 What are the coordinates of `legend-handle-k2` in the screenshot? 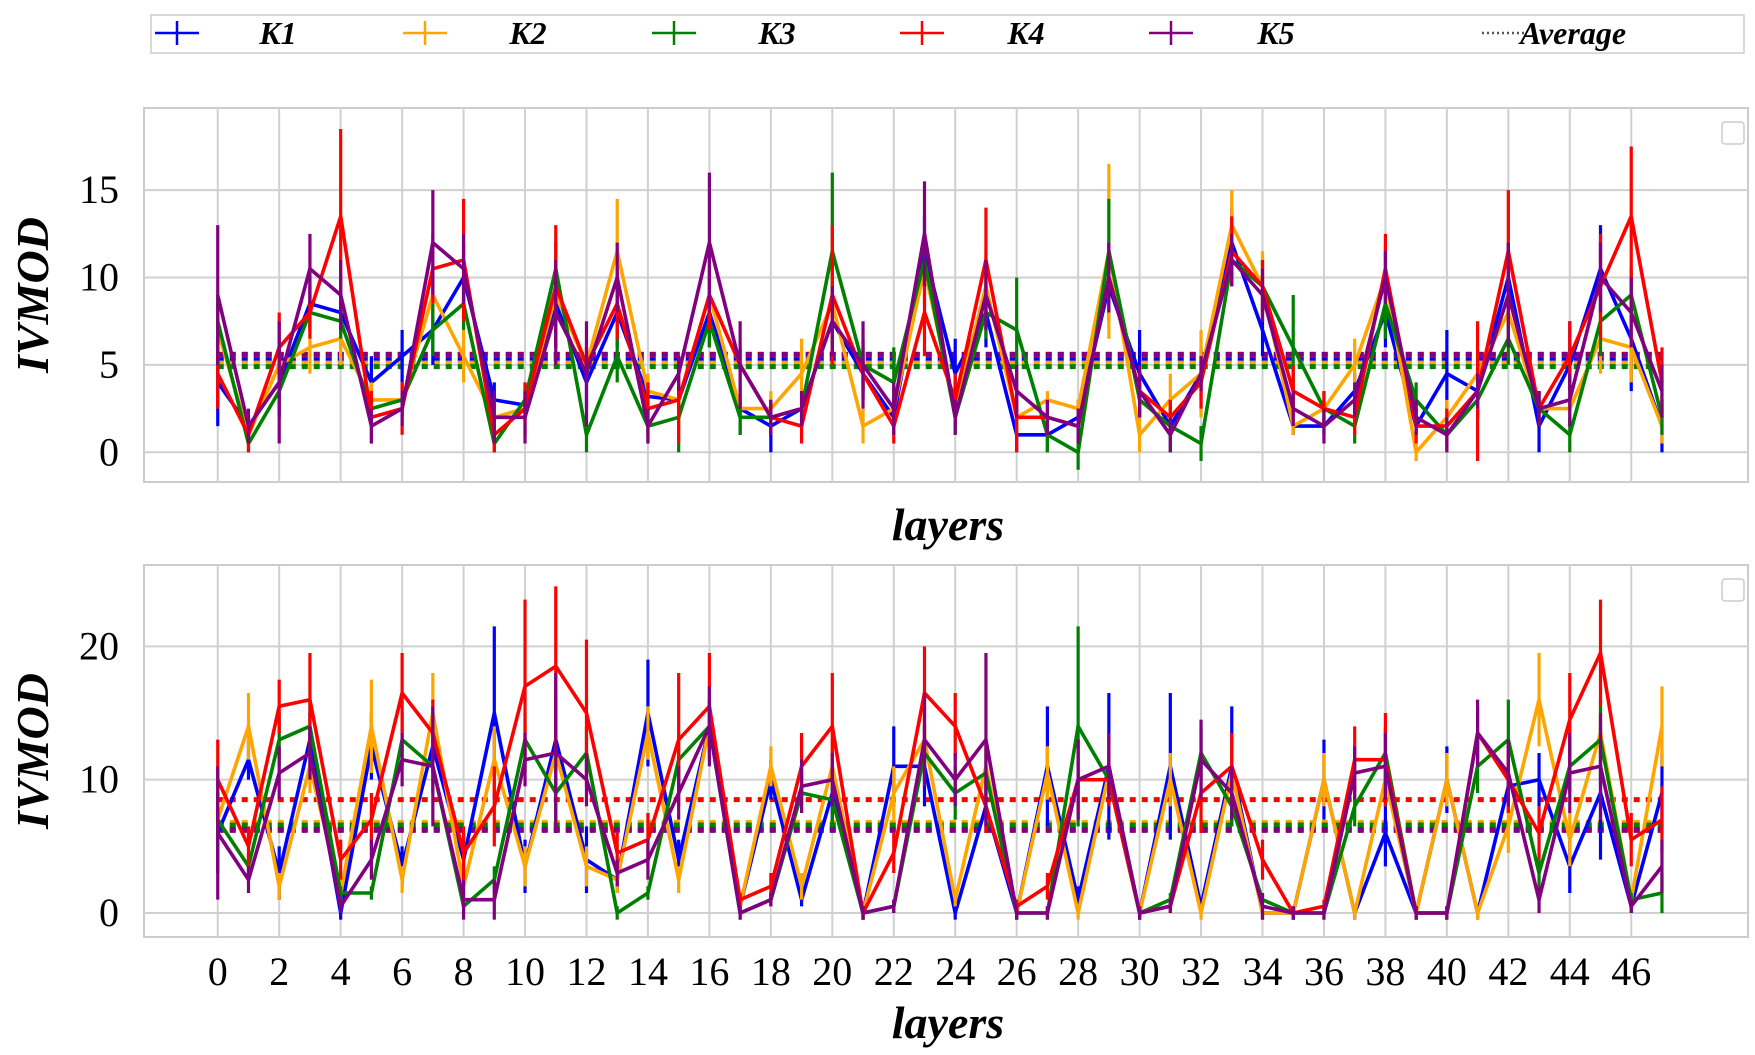 It's located at (425, 33).